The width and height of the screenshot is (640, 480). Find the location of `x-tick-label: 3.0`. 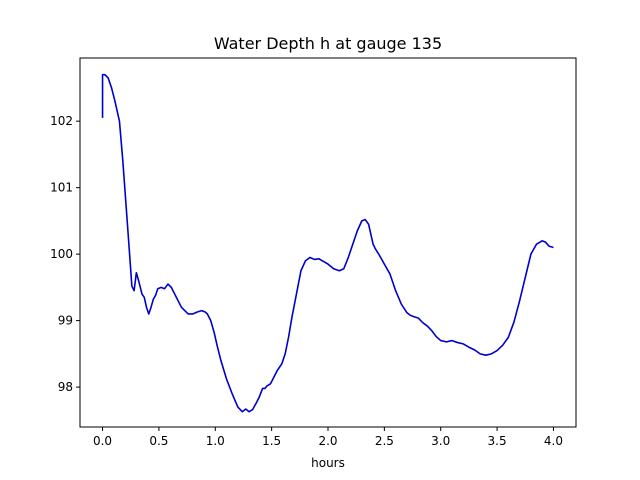

x-tick-label: 3.0 is located at coordinates (440, 441).